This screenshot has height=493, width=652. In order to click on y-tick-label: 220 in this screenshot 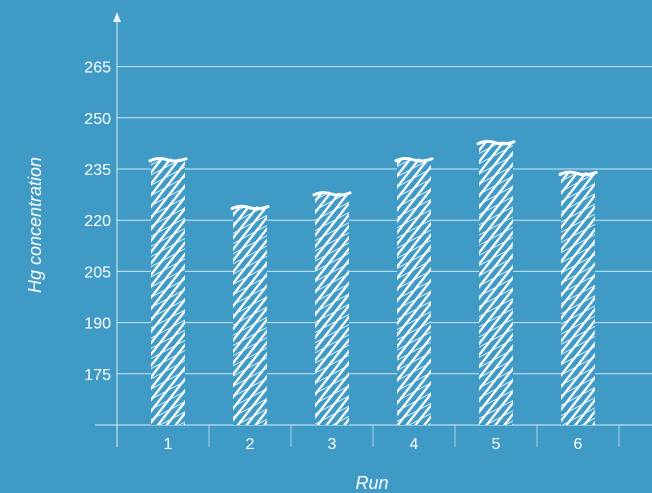, I will do `click(97, 221)`.